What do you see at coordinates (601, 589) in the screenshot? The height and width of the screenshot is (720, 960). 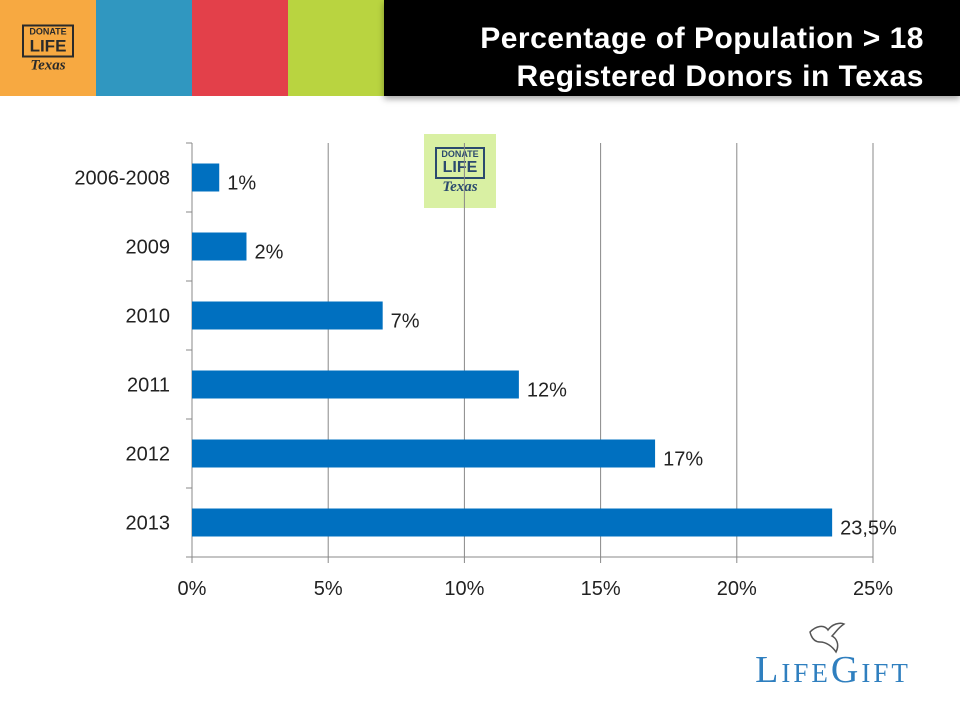 I see `x-tick-label-3: 15%` at bounding box center [601, 589].